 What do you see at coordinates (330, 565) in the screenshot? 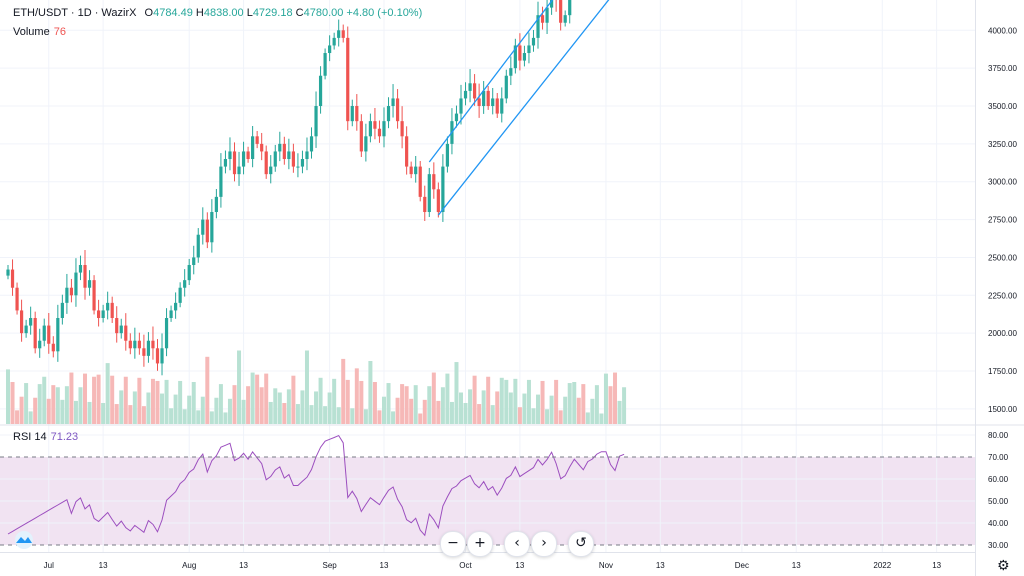
I see `time-tick-label: Sep` at bounding box center [330, 565].